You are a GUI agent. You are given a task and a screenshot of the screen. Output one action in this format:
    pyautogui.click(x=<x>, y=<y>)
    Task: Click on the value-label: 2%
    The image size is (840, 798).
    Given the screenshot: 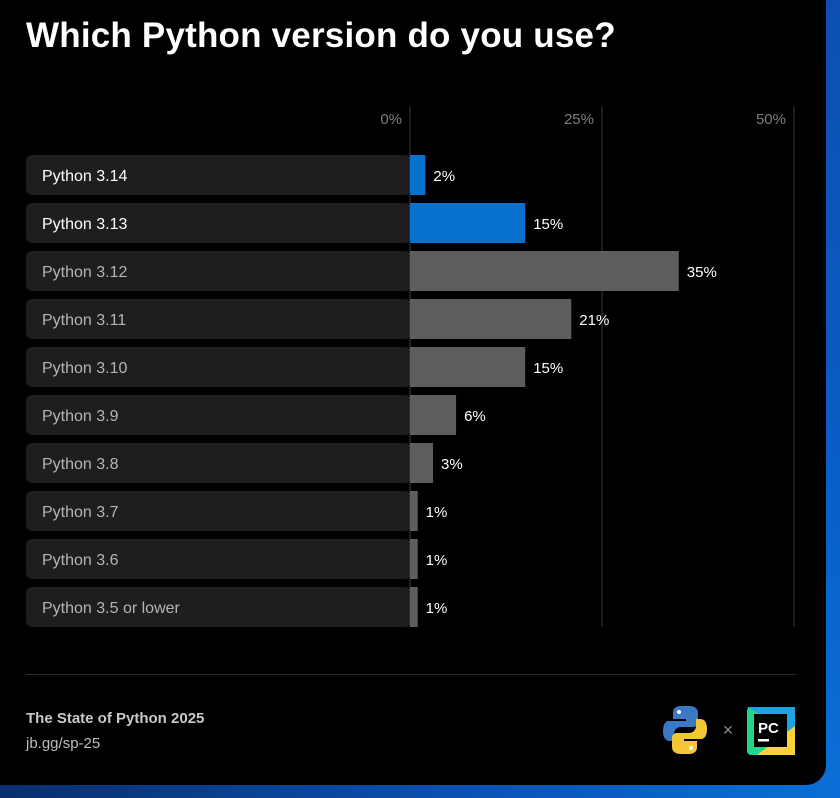 What is the action you would take?
    pyautogui.click(x=444, y=176)
    